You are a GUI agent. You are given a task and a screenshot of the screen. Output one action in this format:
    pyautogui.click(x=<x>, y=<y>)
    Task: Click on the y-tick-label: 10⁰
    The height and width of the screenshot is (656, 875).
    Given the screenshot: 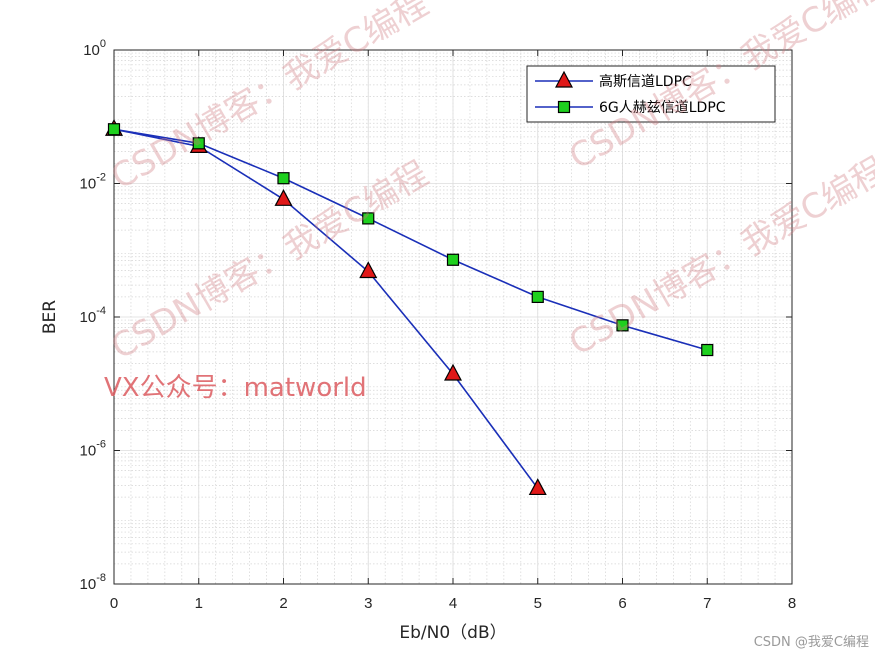 What is the action you would take?
    pyautogui.click(x=94, y=48)
    